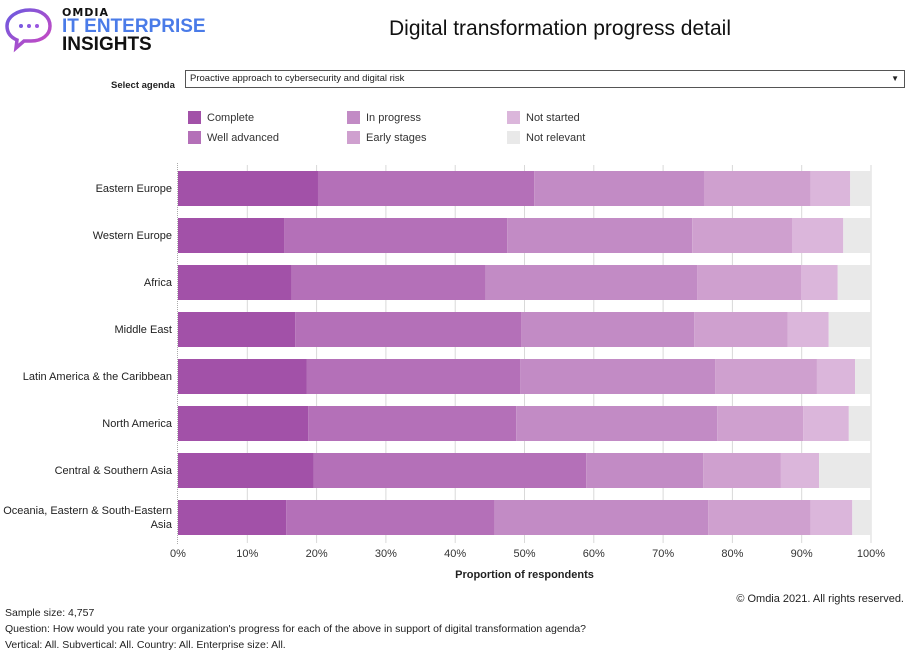 The image size is (909, 656). Describe the element at coordinates (663, 554) in the screenshot. I see `x-tick-label: 70%` at that location.